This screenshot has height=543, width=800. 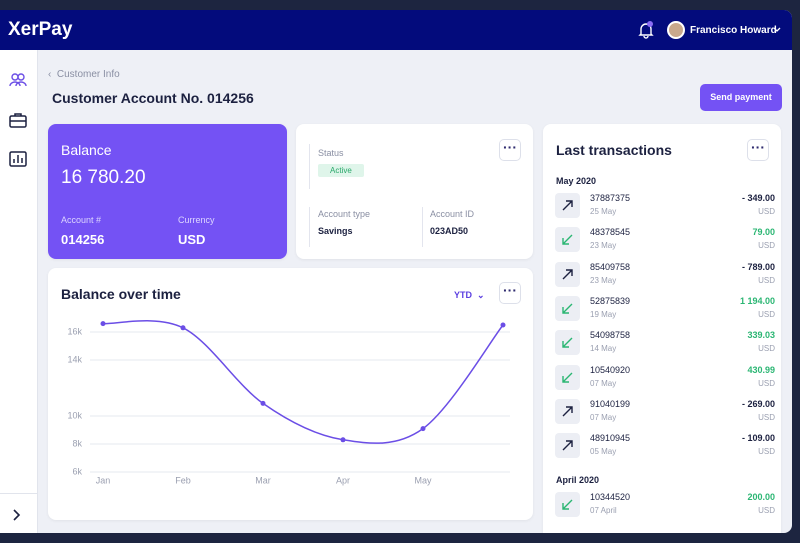 What do you see at coordinates (676, 30) in the screenshot?
I see `avatar` at bounding box center [676, 30].